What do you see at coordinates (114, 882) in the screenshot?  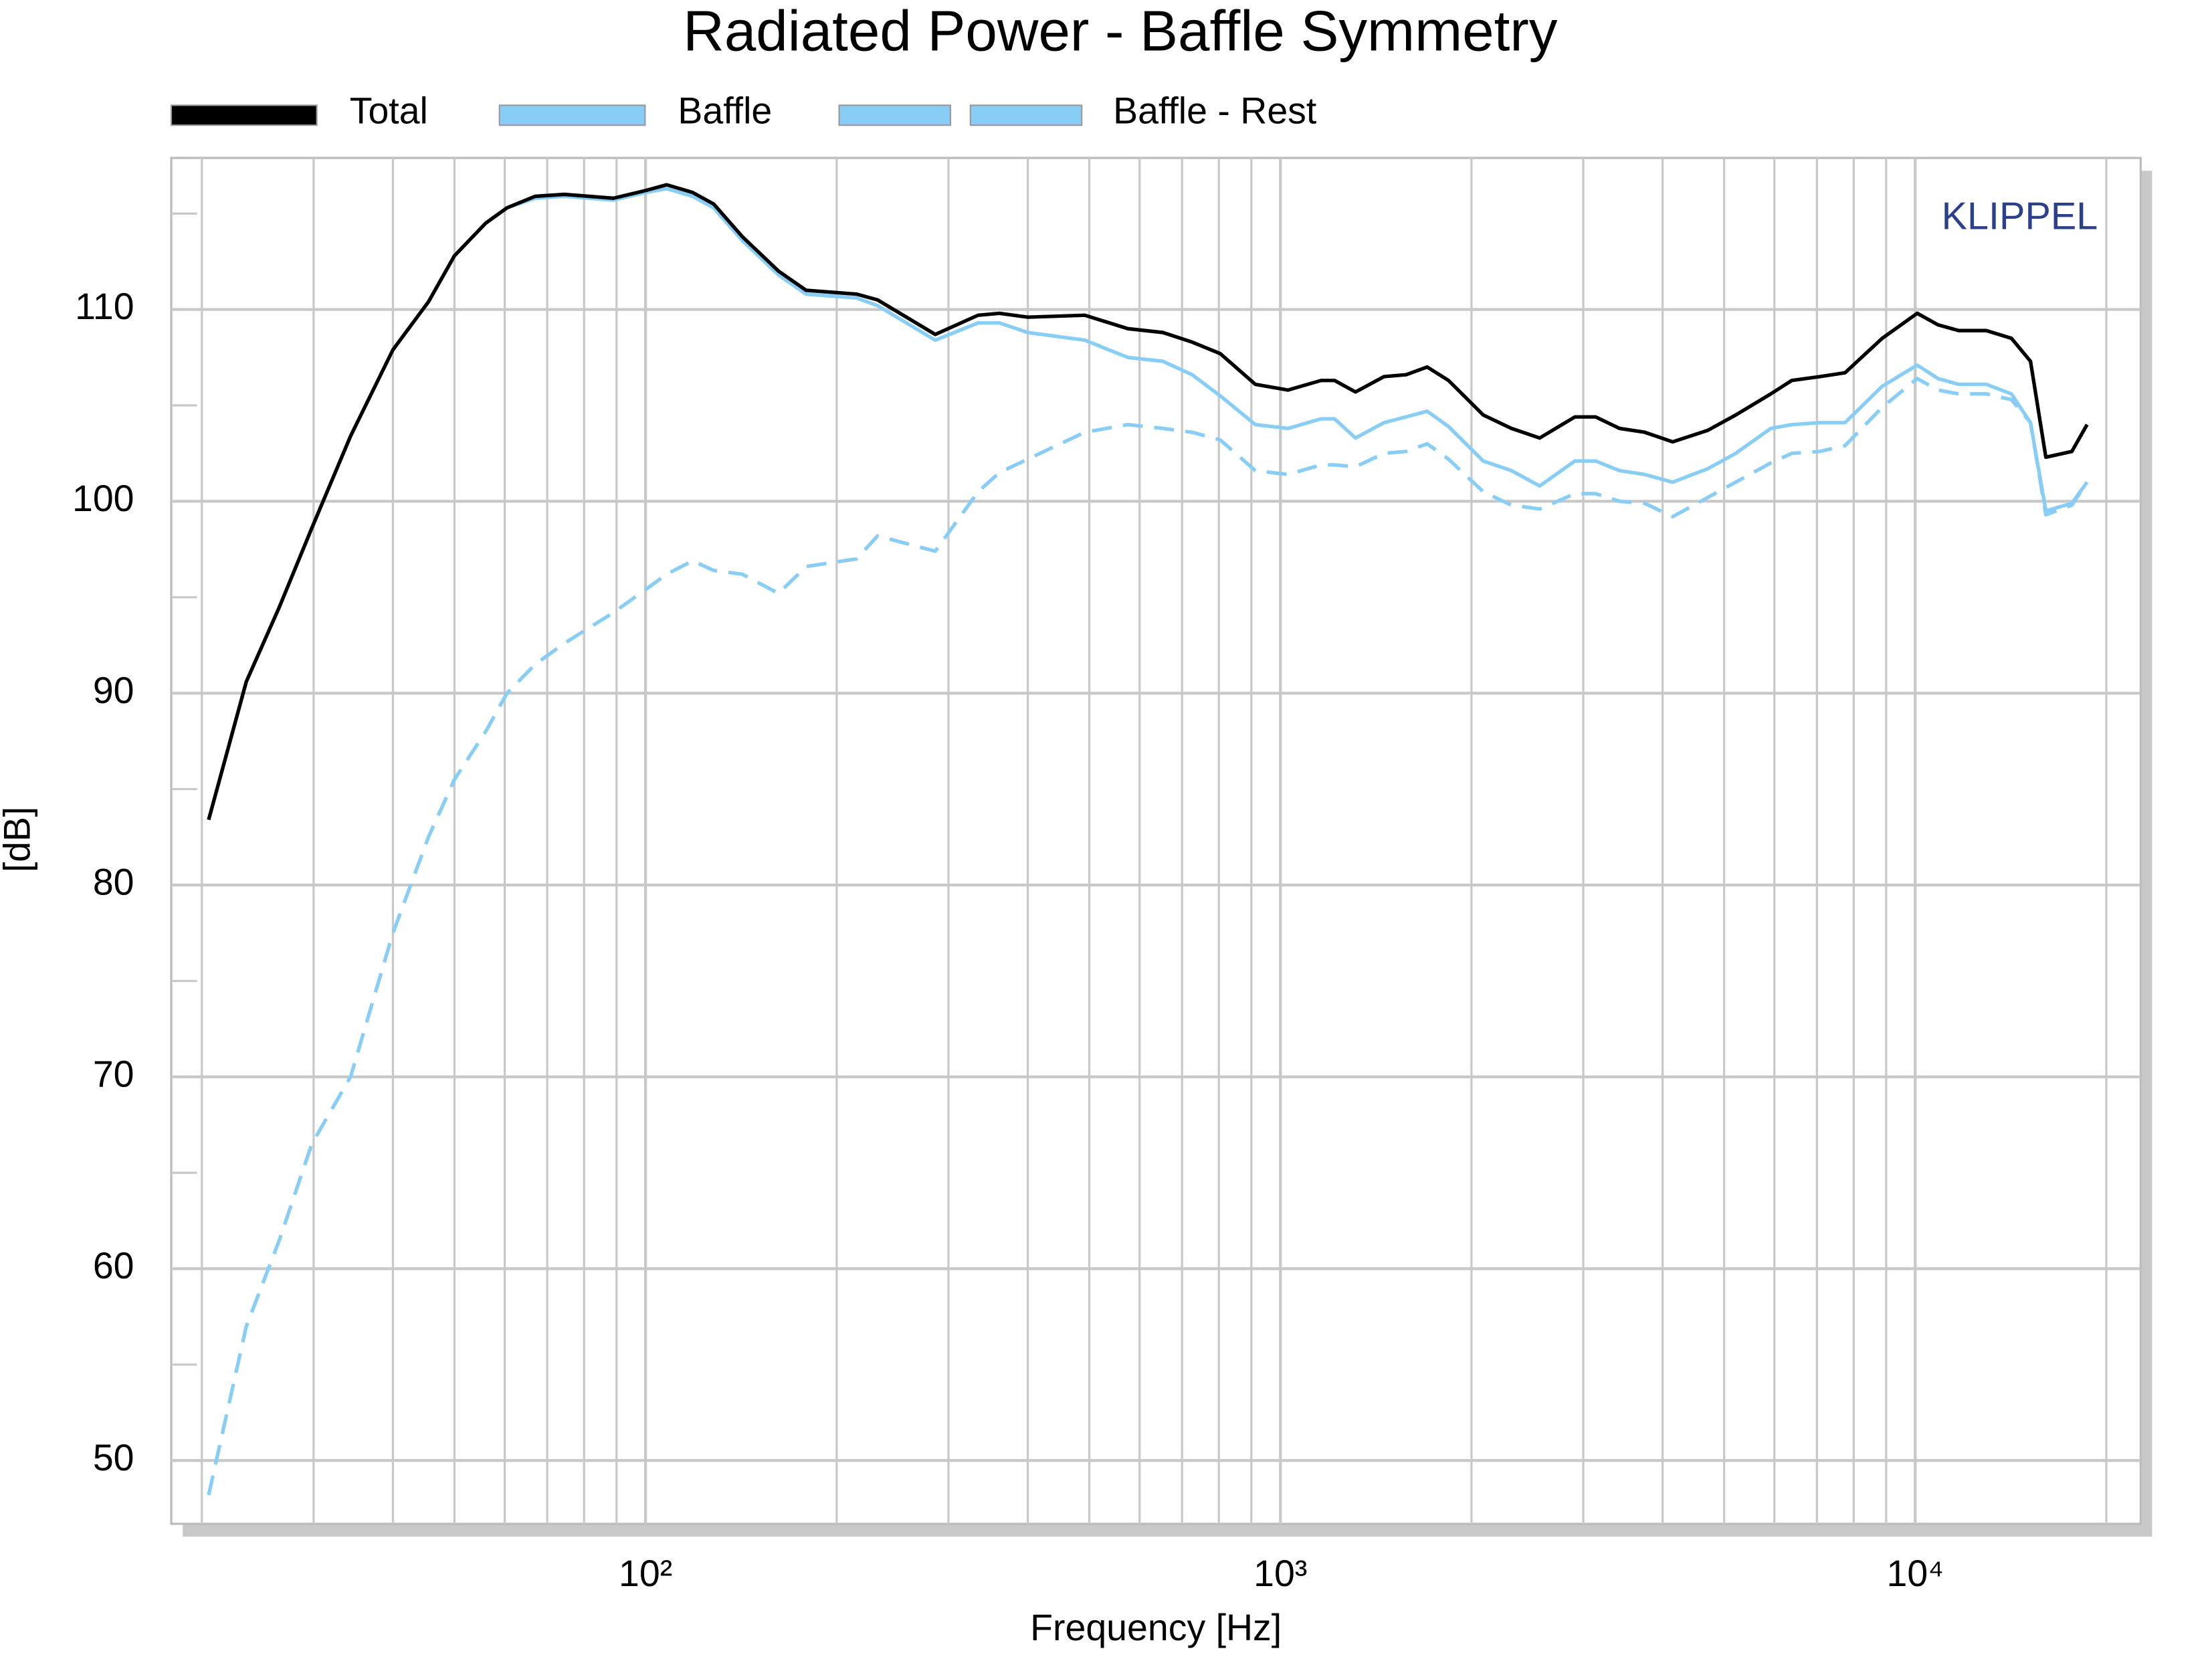 I see `y-tick-label: 80` at bounding box center [114, 882].